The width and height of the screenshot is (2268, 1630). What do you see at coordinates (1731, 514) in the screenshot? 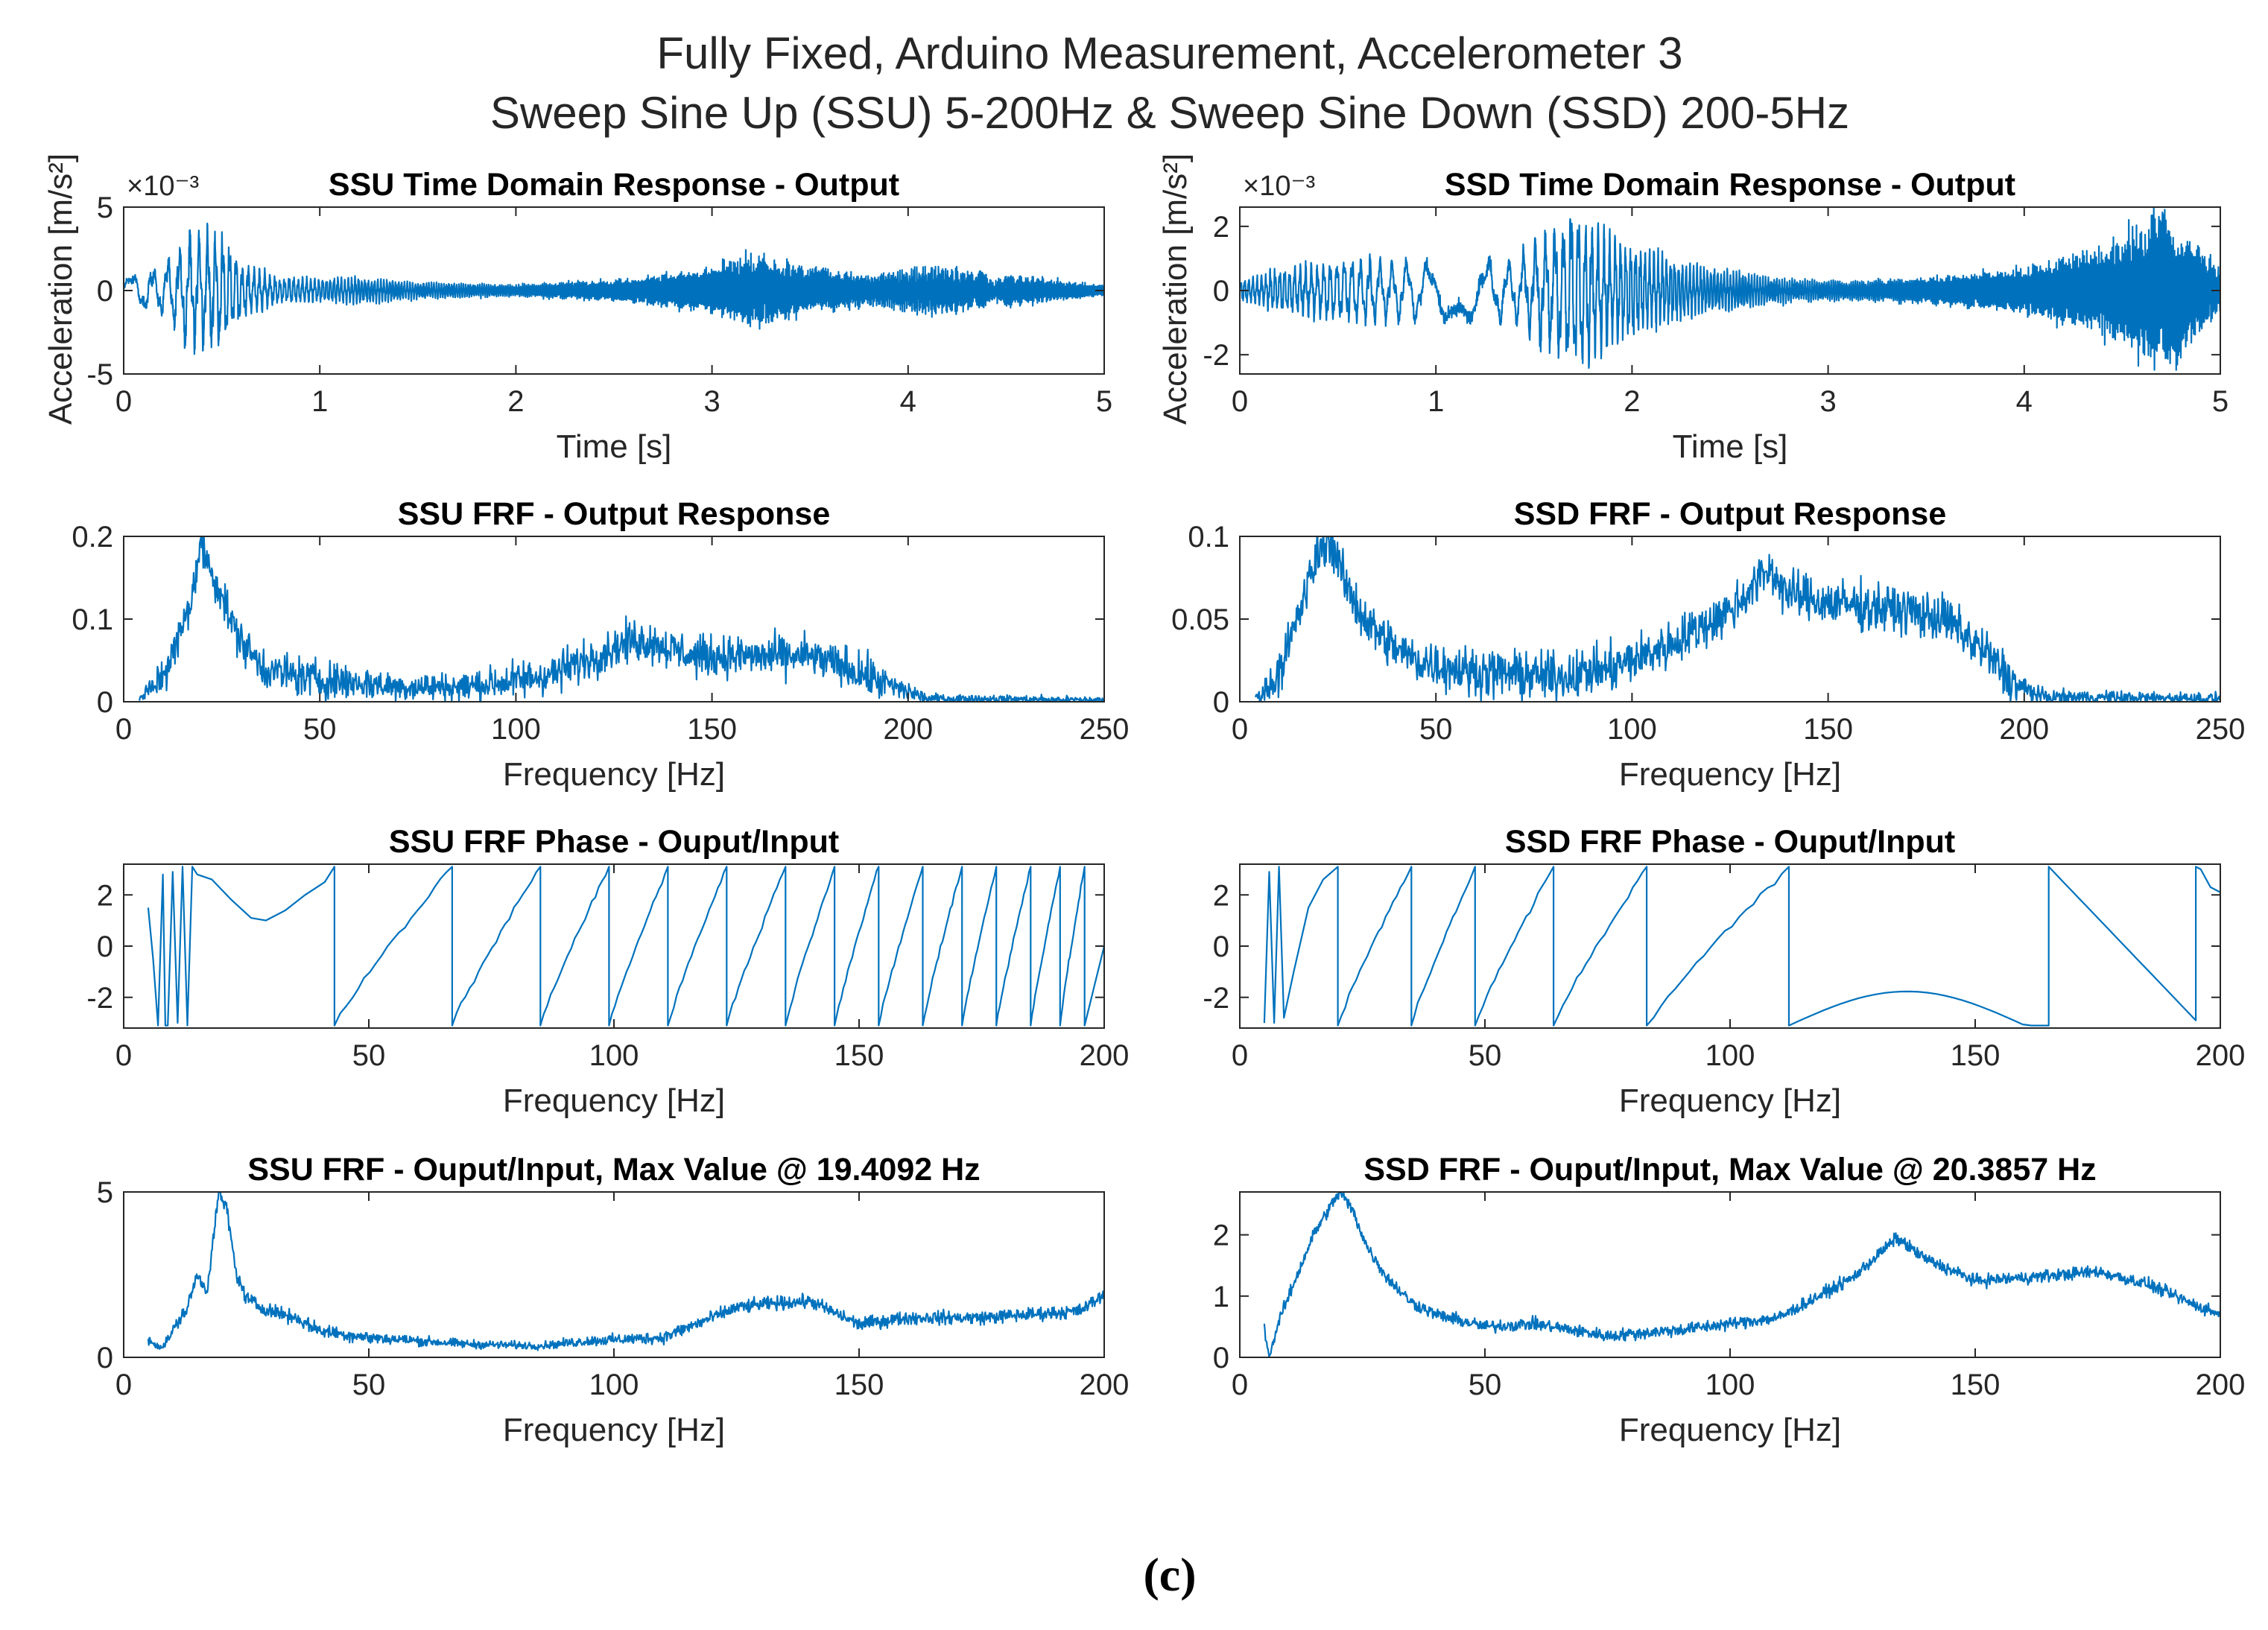
I see `axes-title: SSD FRF - Output Response` at bounding box center [1731, 514].